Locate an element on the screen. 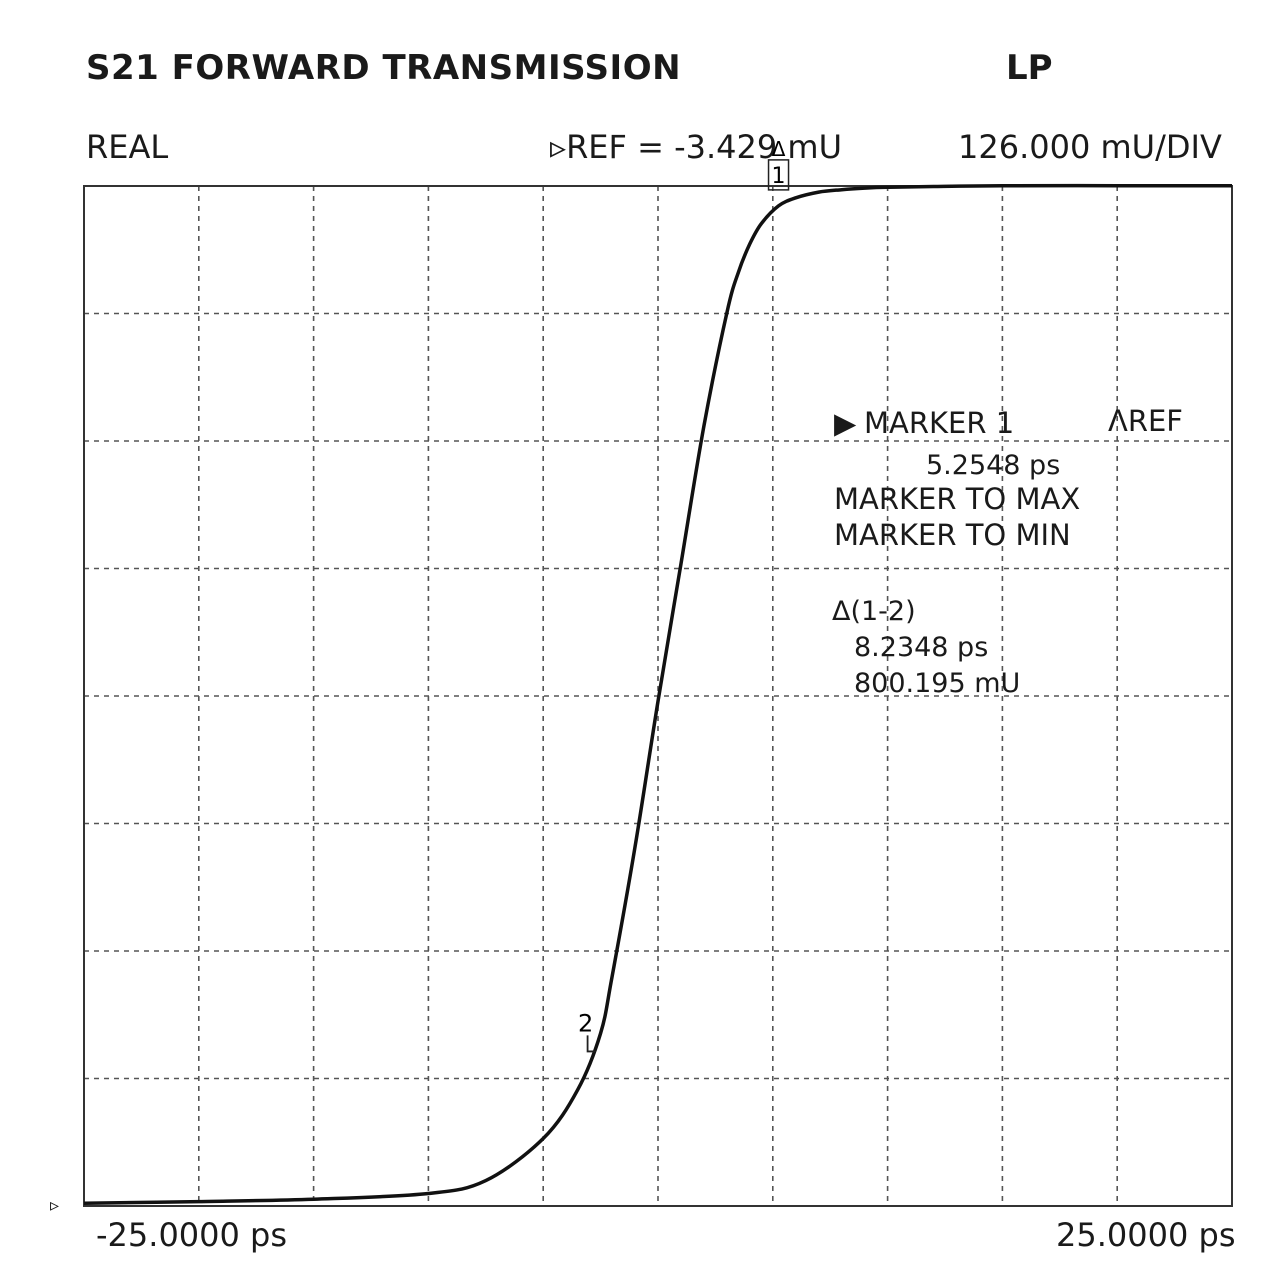 The height and width of the screenshot is (1280, 1280). marker-2-label: 2 is located at coordinates (585, 1023).